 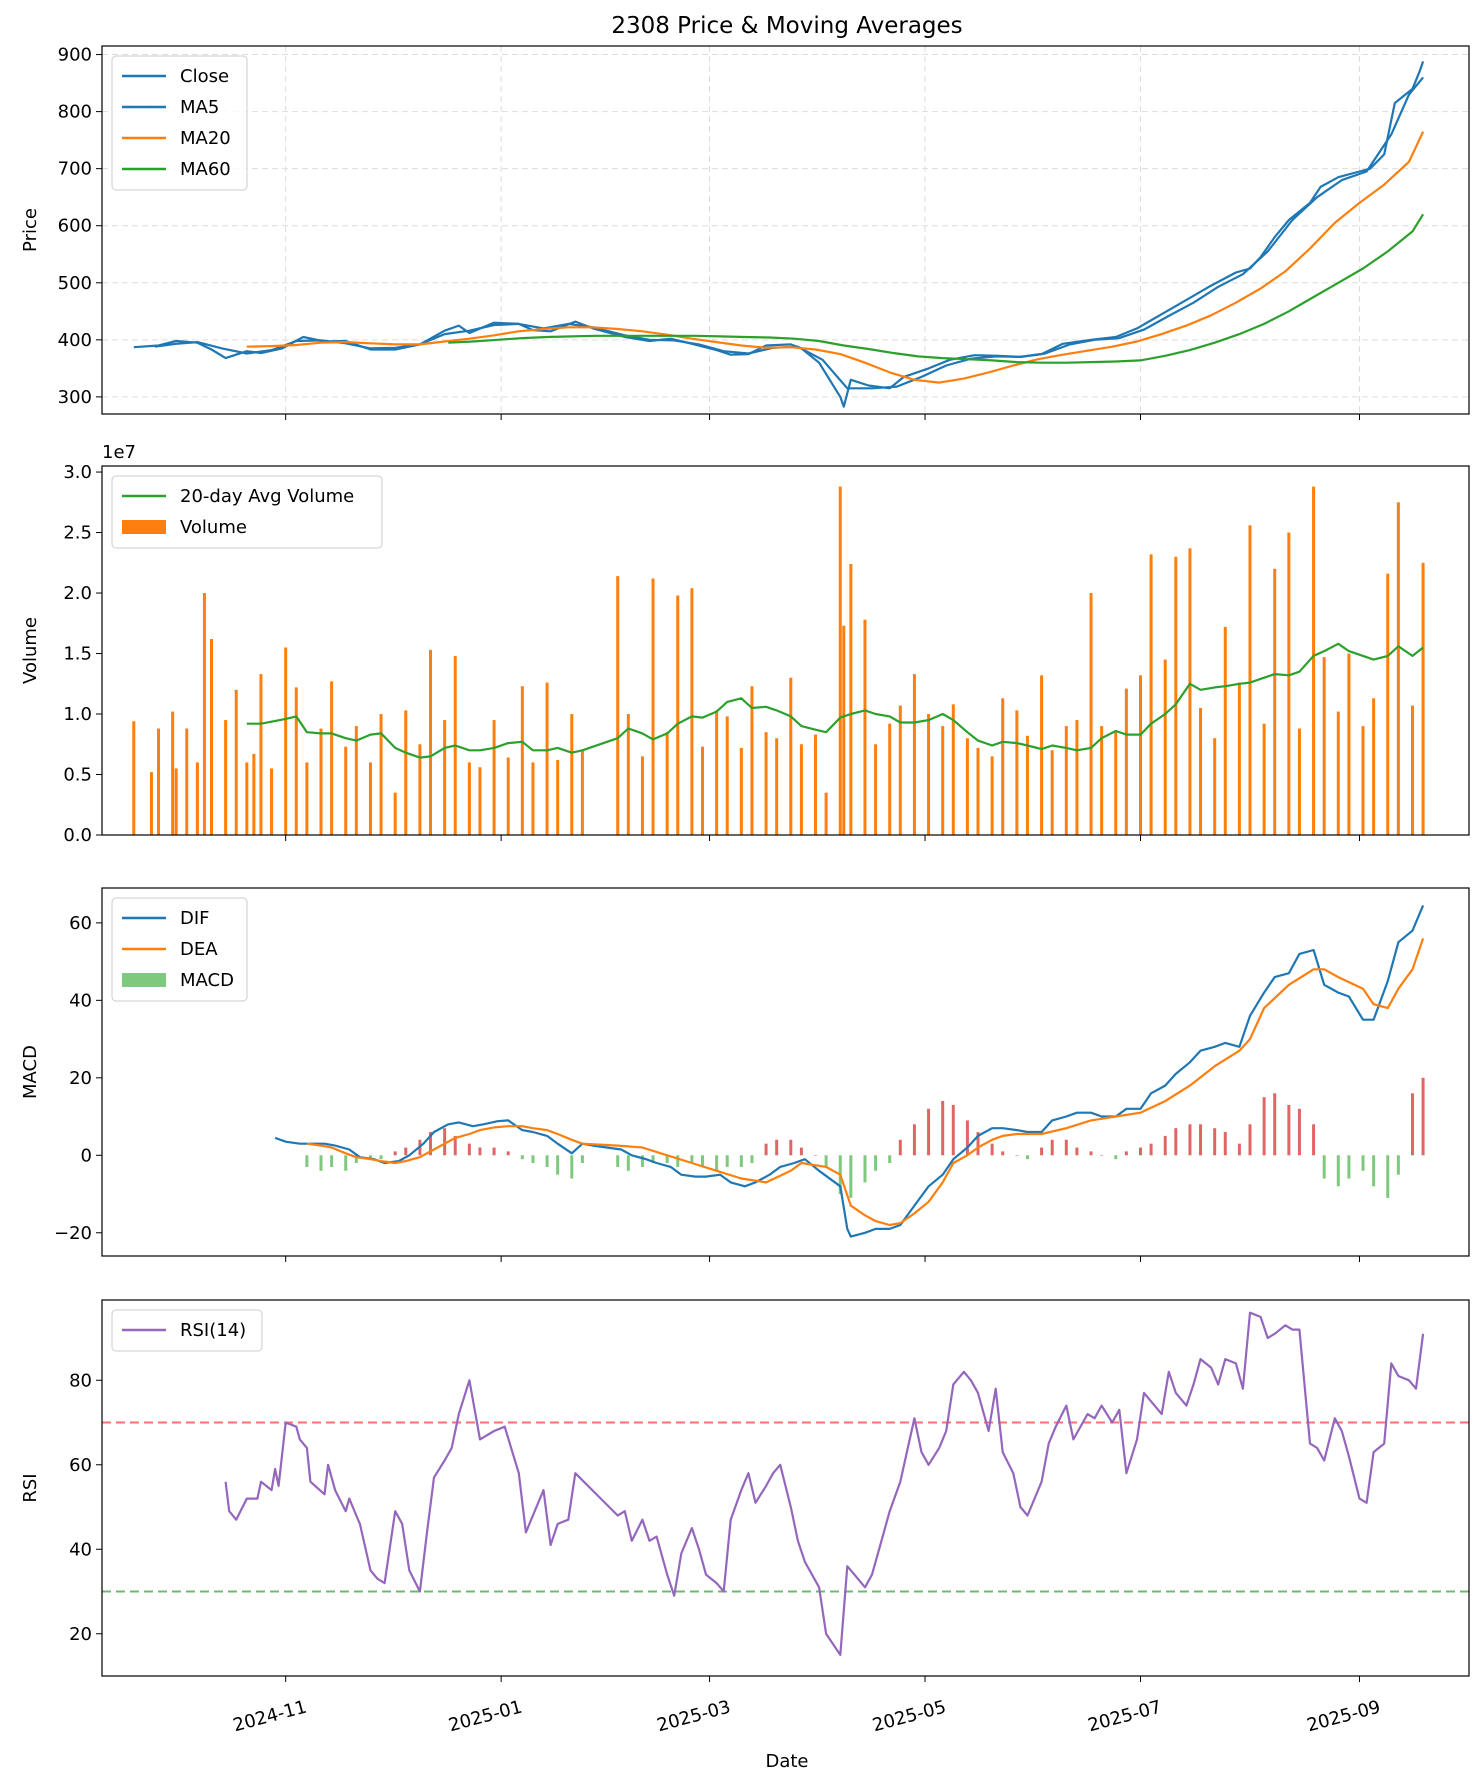 I want to click on legend-label: MACD, so click(x=207, y=980).